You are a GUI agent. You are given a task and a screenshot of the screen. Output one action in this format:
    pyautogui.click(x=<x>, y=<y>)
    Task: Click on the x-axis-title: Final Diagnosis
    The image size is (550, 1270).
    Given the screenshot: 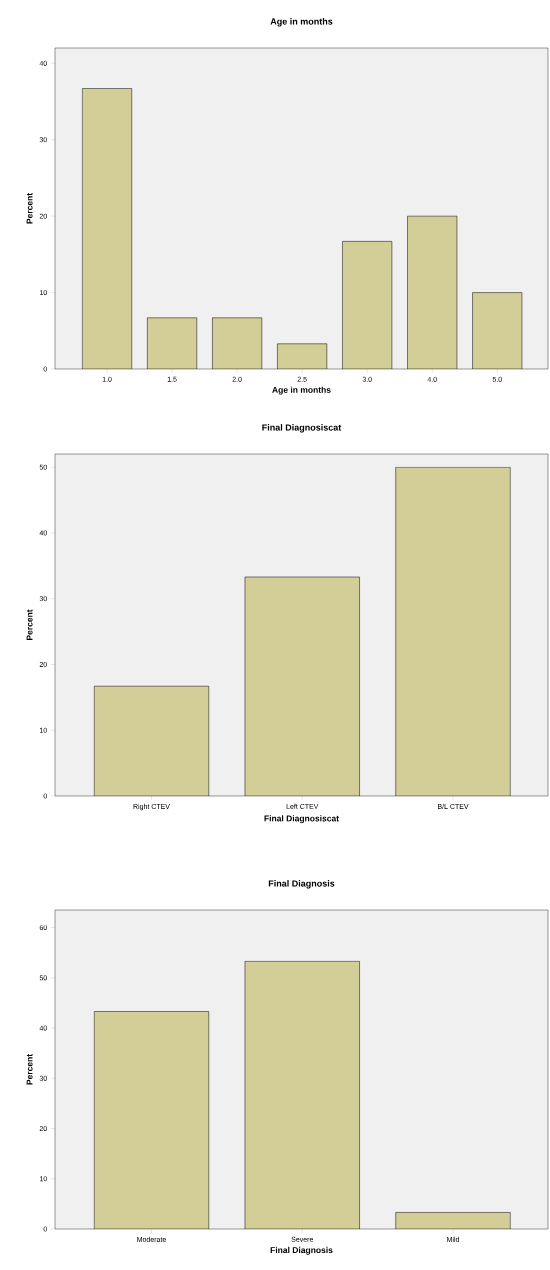 What is the action you would take?
    pyautogui.click(x=301, y=1250)
    